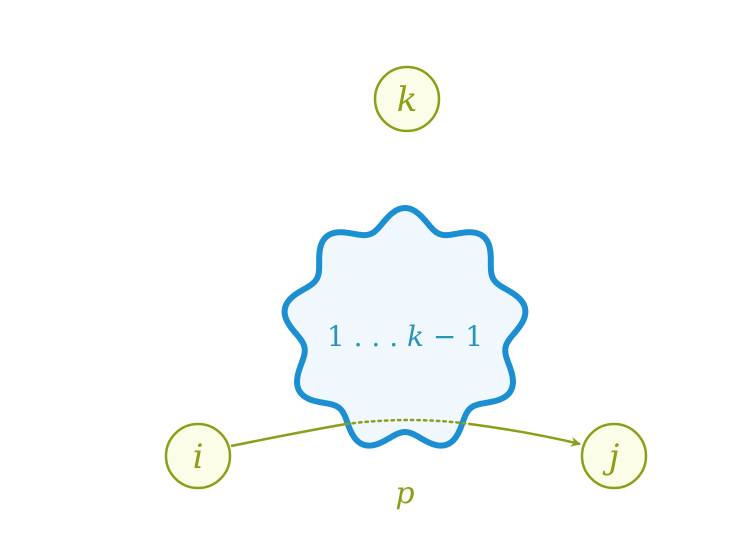 The height and width of the screenshot is (552, 748). I want to click on node-i-label: i, so click(198, 457).